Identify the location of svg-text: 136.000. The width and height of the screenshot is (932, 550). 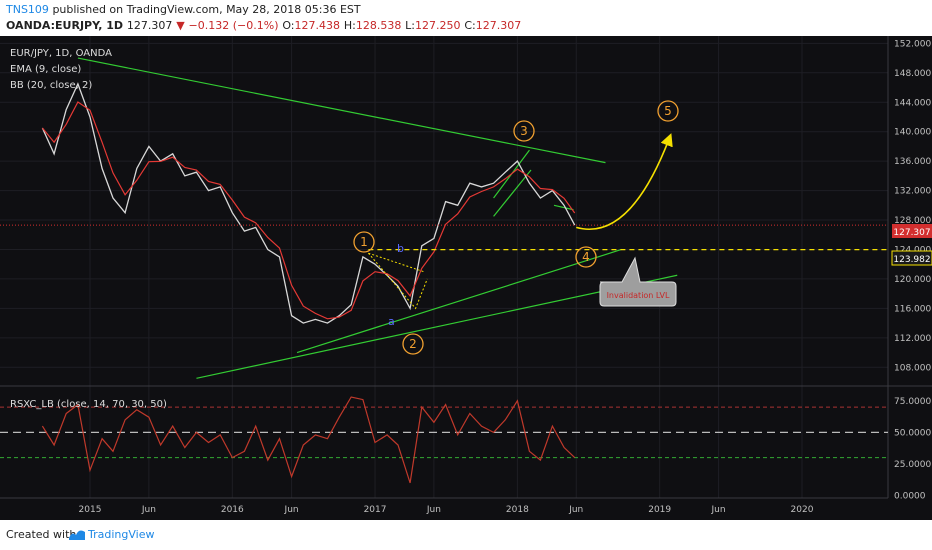
(912, 162).